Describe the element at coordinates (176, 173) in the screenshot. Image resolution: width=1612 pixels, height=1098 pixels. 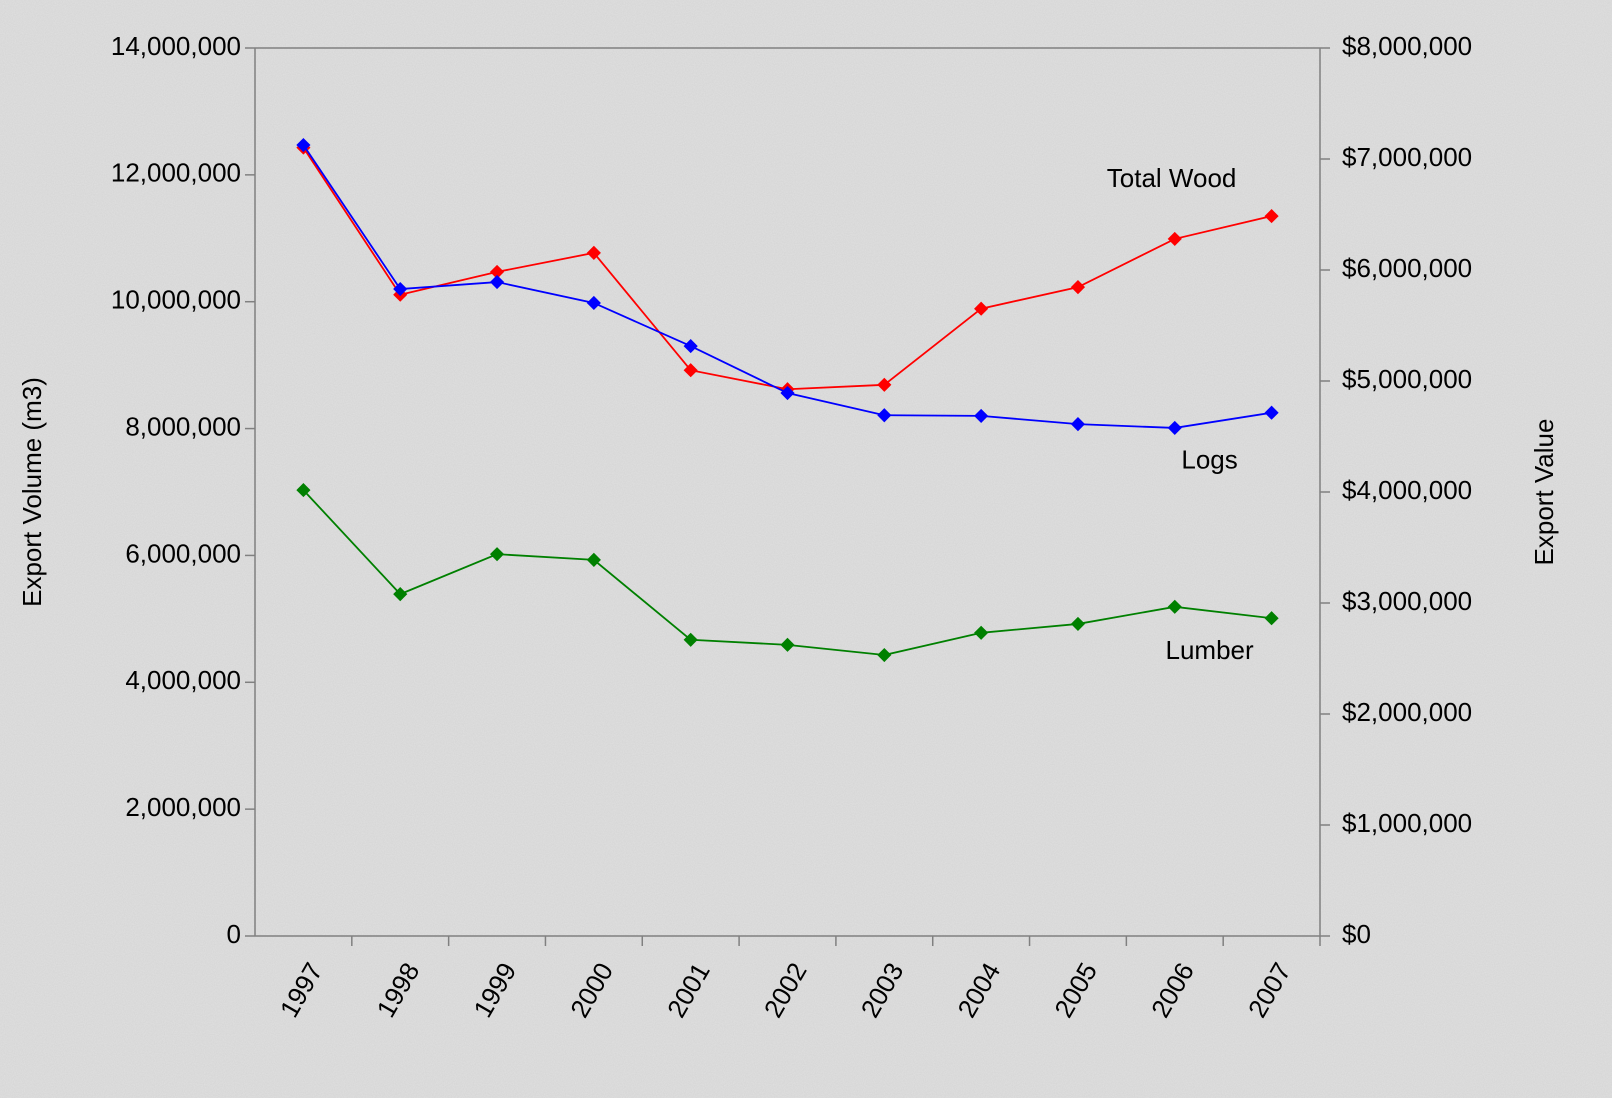
I see `y-tick-label: 12,000,000` at that location.